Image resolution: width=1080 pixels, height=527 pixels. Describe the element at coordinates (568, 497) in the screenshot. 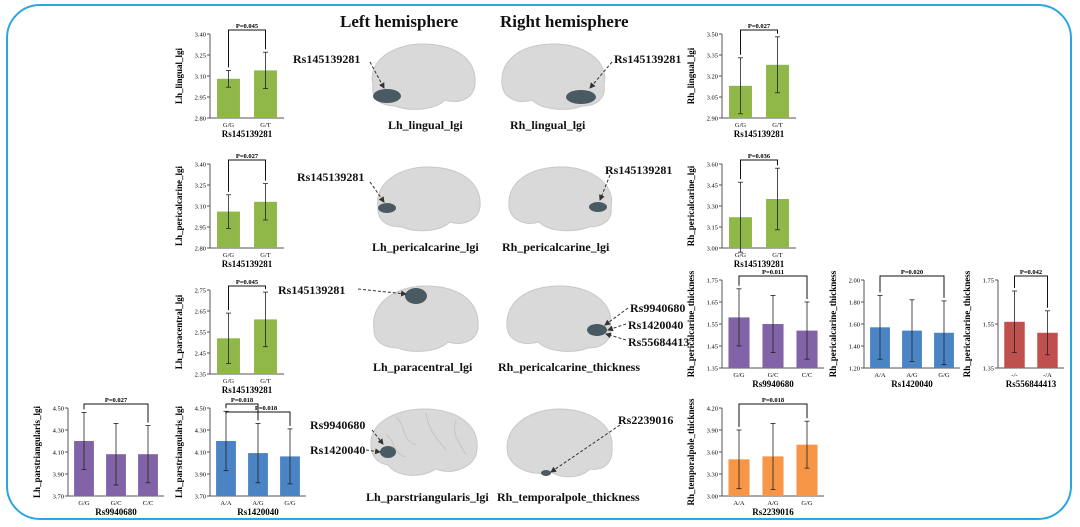

I see `region-label: Rh_temporalpole_thickness` at that location.